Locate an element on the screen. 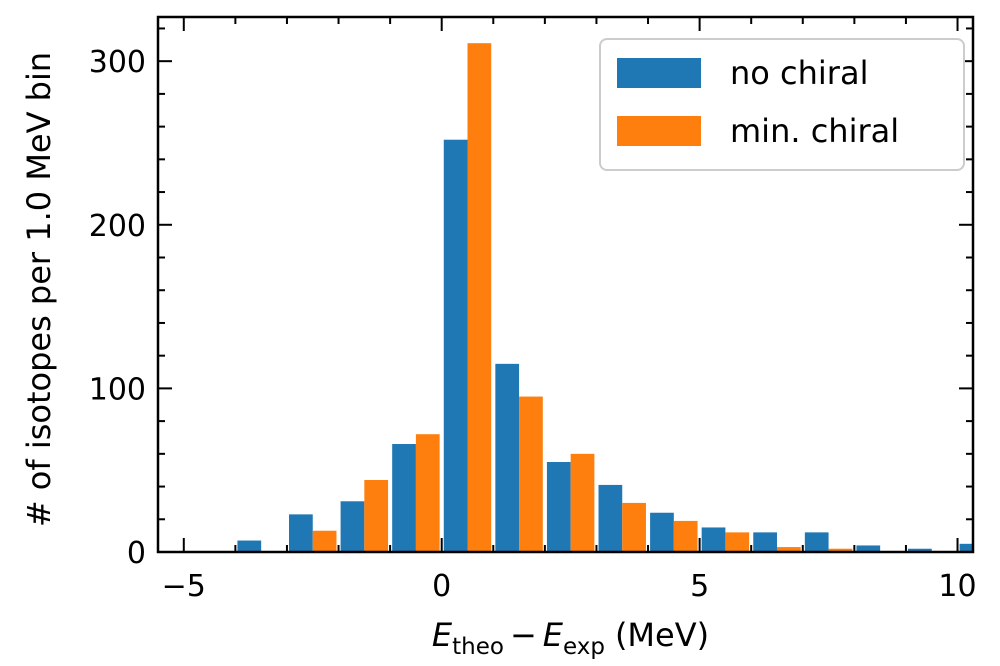  x-axis-label-e2: E is located at coordinates (553, 635).